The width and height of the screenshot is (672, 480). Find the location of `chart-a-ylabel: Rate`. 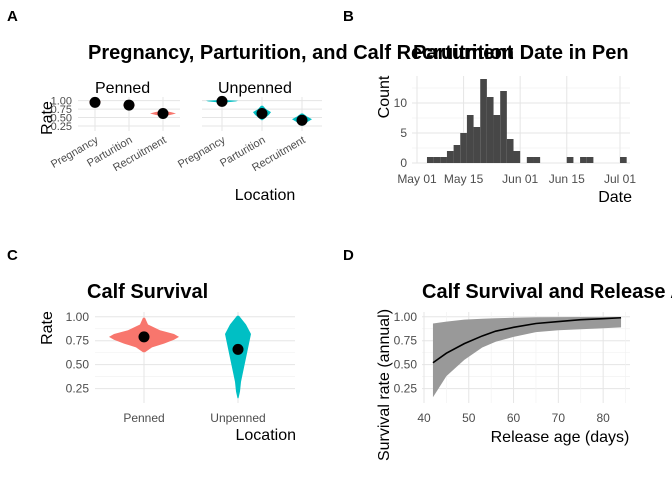

chart-a-ylabel: Rate is located at coordinates (47, 118).